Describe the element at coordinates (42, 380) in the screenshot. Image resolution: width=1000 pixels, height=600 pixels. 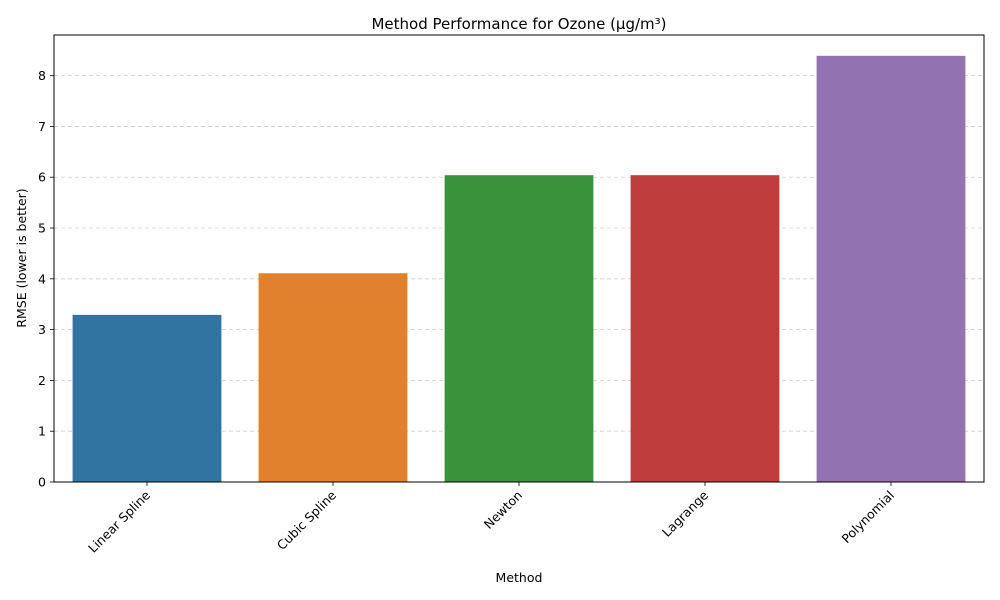
I see `y-tick-label: 2` at that location.